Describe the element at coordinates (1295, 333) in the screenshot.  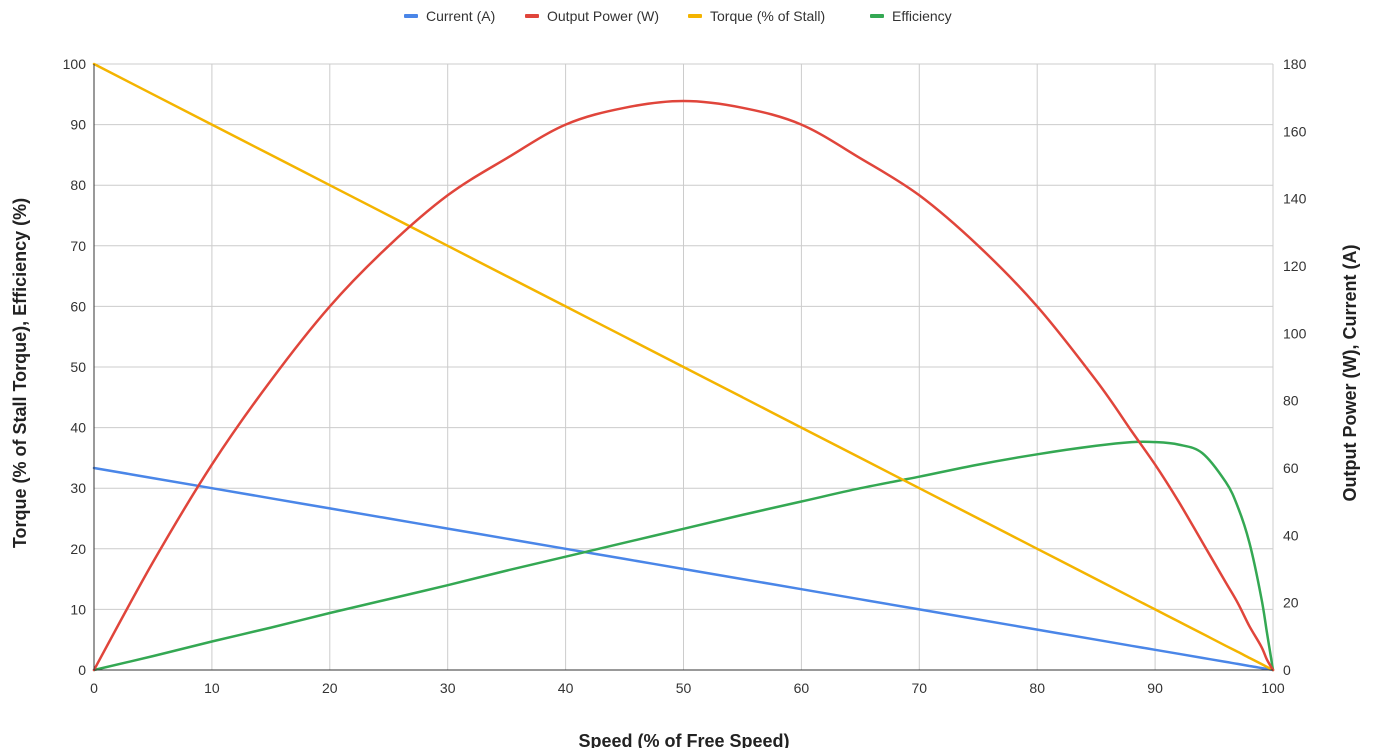
I see `y-right-tick-label: 100` at that location.